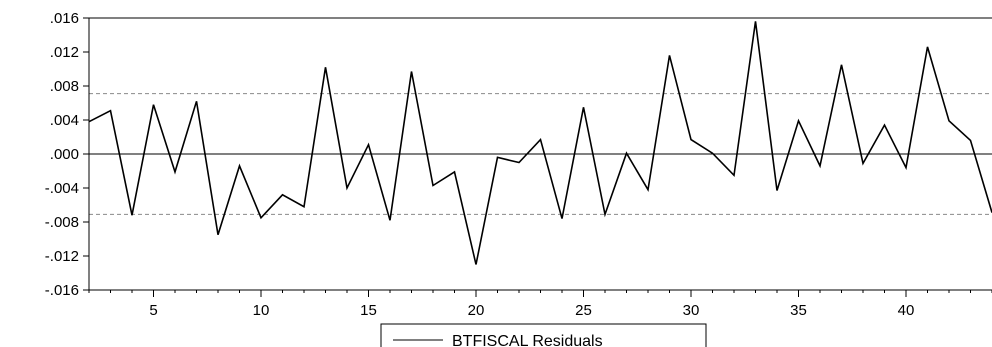 The image size is (992, 347). I want to click on y-tick-label: .008, so click(64, 86).